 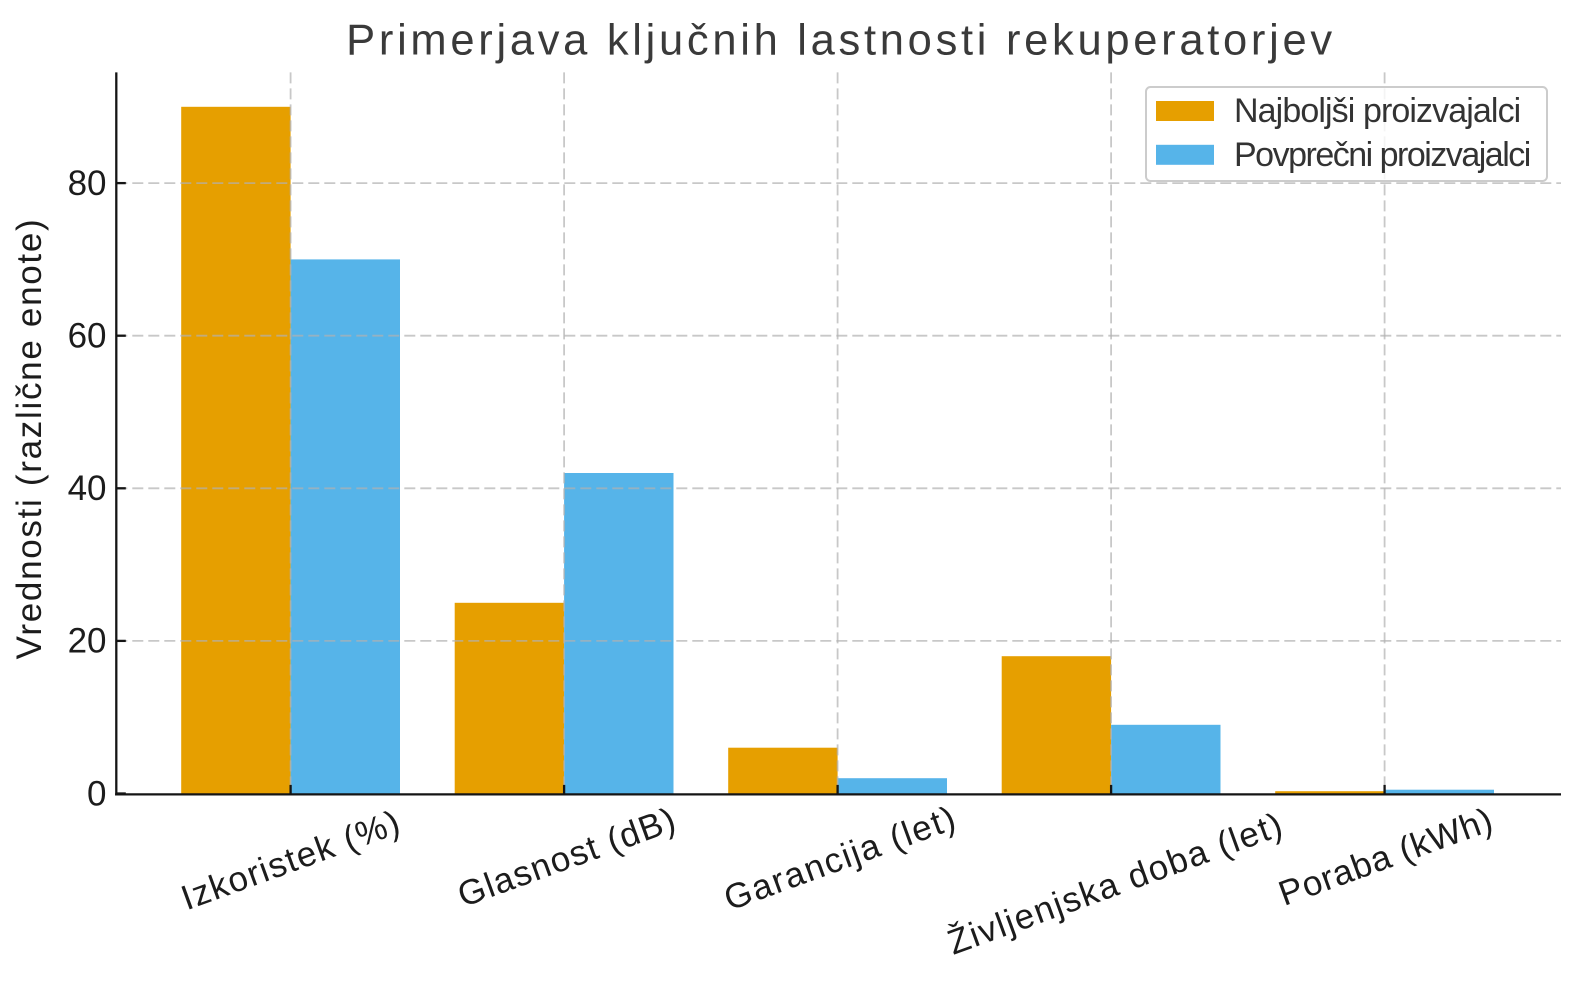 I want to click on svg-text: 0, so click(x=96, y=793).